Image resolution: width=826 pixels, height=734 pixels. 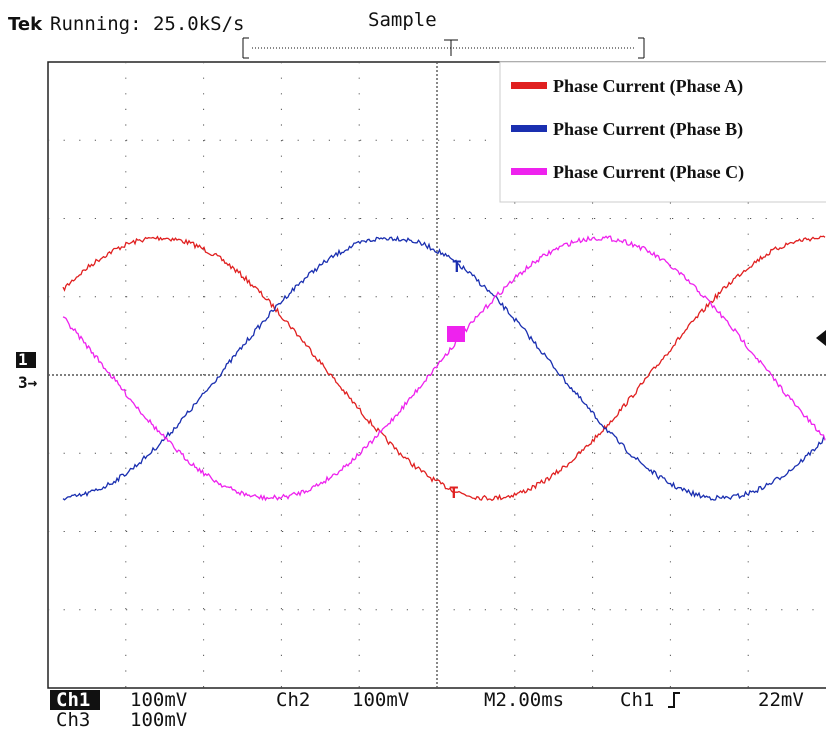 What do you see at coordinates (158, 720) in the screenshot?
I see `ch3-scale: 100mV` at bounding box center [158, 720].